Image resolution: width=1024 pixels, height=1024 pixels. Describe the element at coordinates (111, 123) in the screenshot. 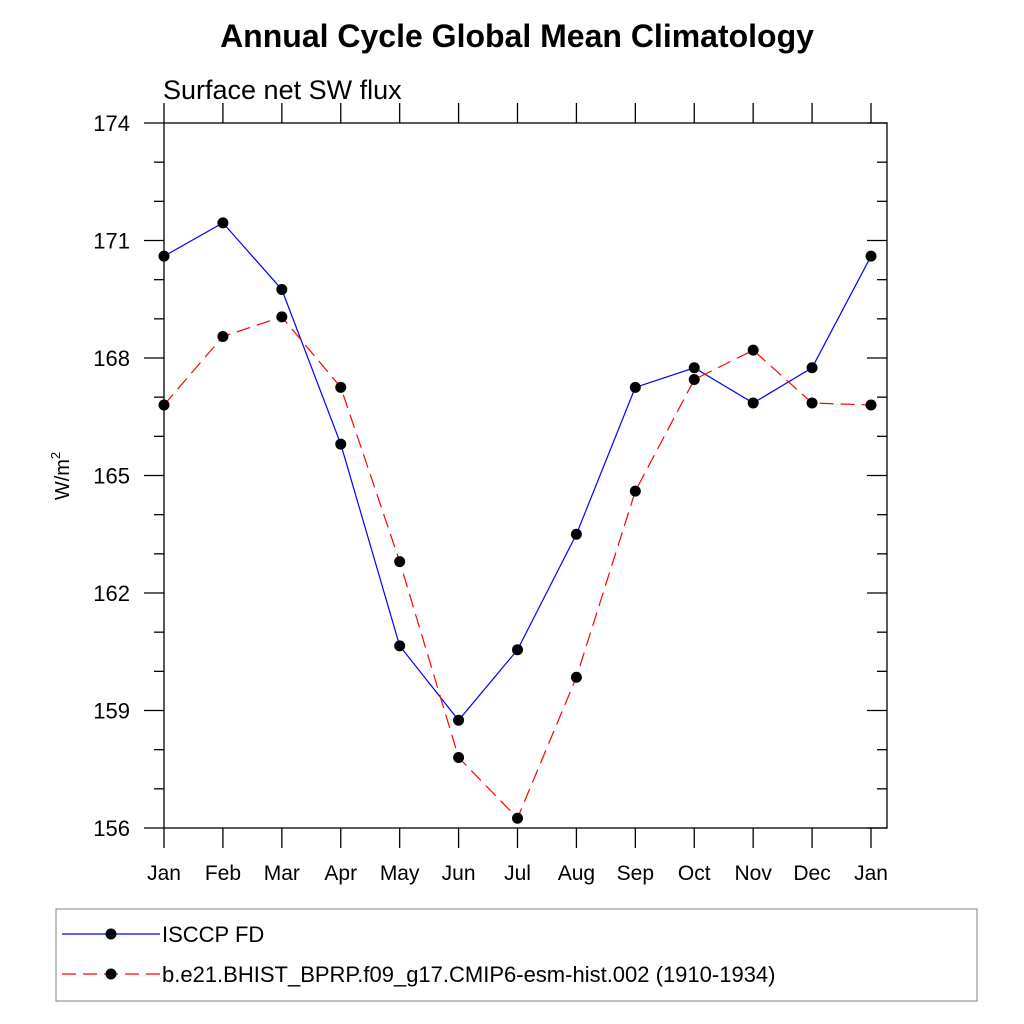

I see `y-tick-label: 174` at that location.